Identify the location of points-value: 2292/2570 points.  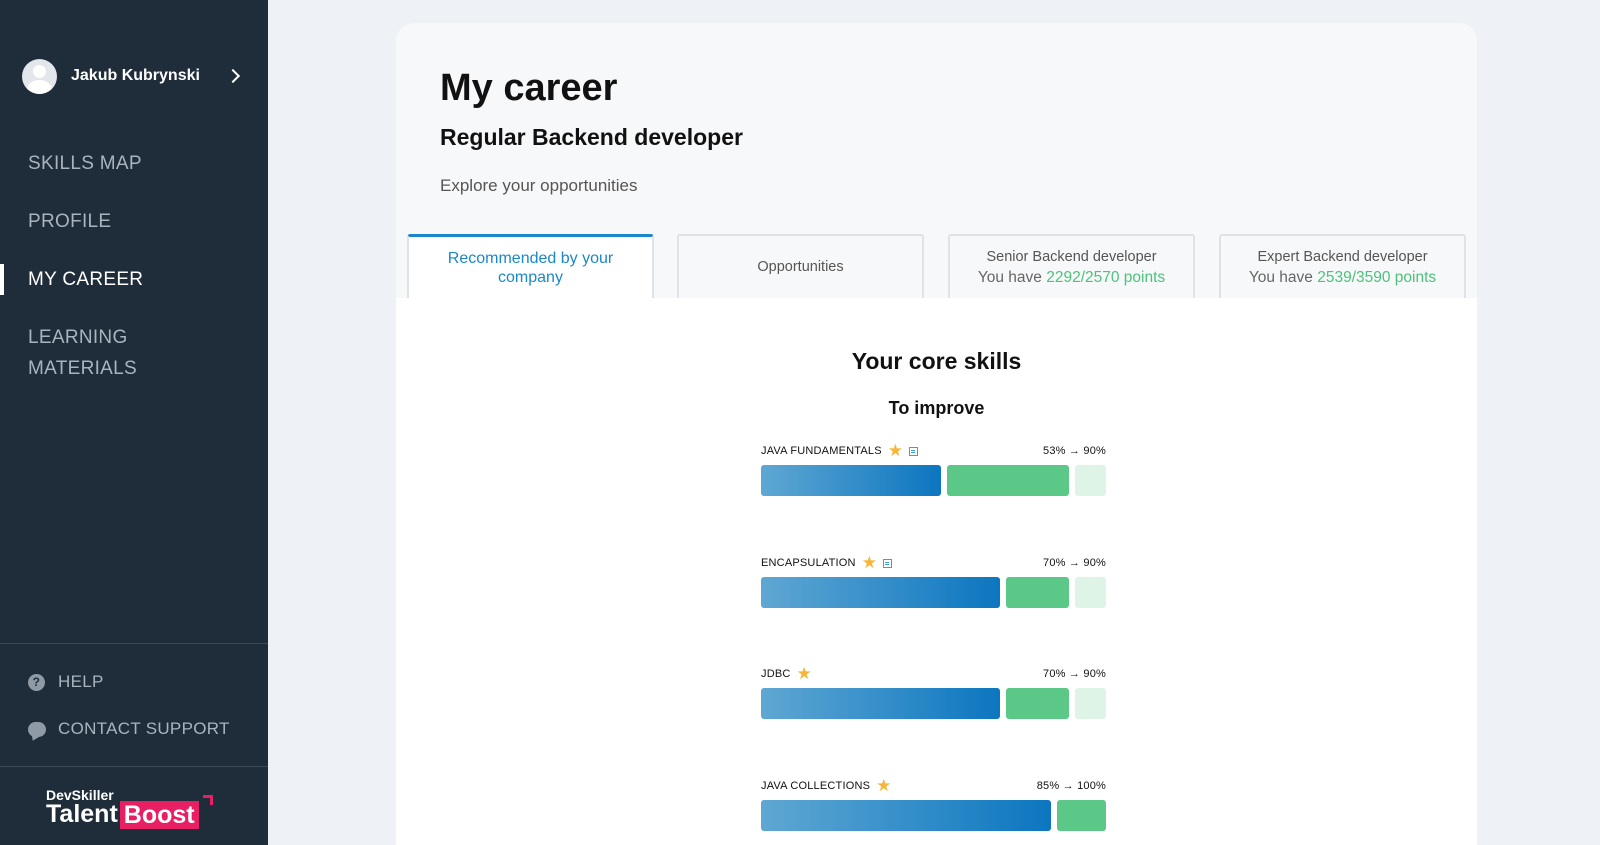
(1106, 277).